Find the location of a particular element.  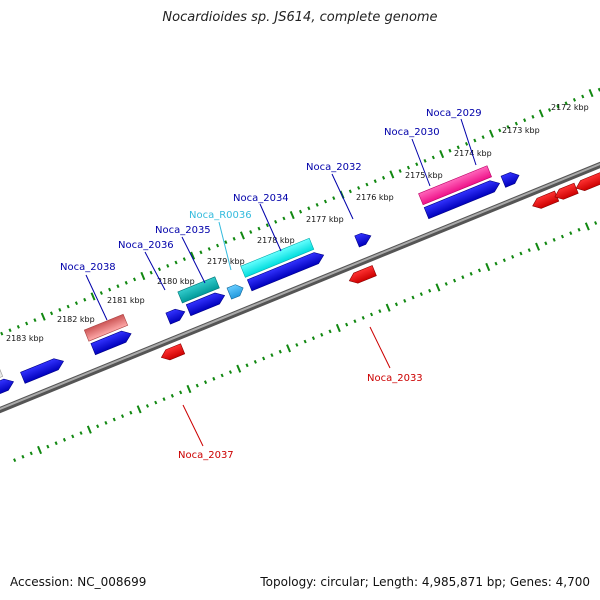

feature-block-grey is located at coordinates (2, 377).